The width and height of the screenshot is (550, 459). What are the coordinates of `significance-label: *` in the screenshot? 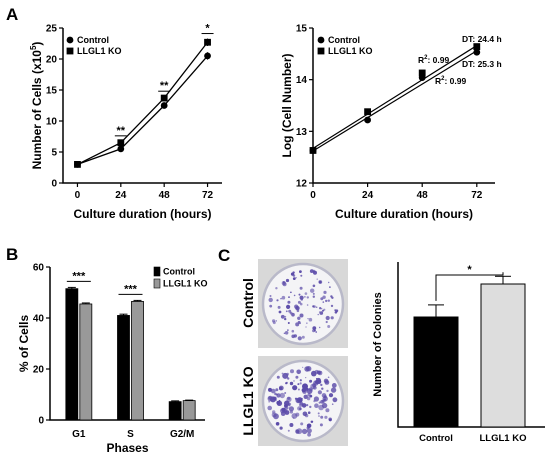 It's located at (207, 29).